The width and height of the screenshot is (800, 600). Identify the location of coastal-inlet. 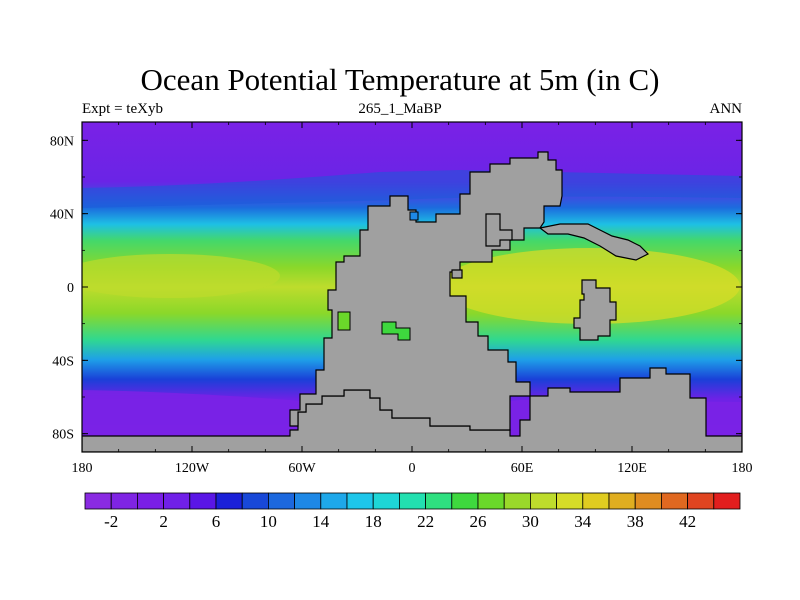
(344, 321).